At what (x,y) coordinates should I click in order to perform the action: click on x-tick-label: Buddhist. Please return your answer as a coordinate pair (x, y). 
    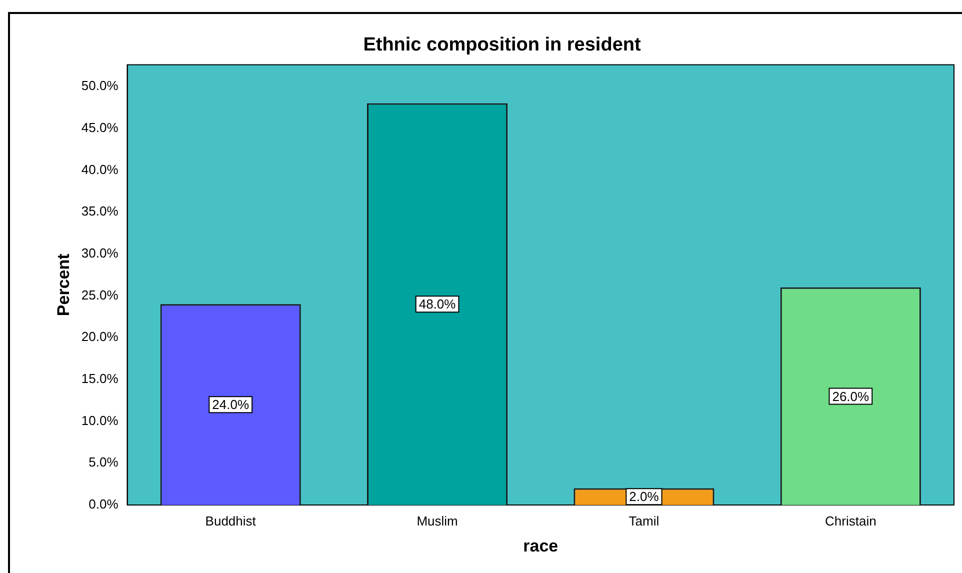
    Looking at the image, I should click on (230, 520).